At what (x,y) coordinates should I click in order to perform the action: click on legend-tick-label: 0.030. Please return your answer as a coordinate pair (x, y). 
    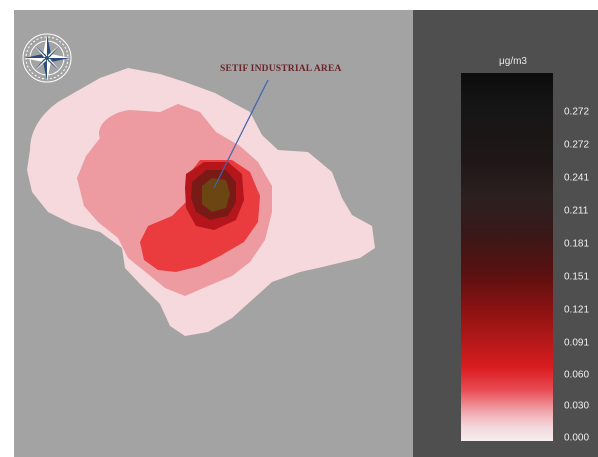
    Looking at the image, I should click on (577, 406).